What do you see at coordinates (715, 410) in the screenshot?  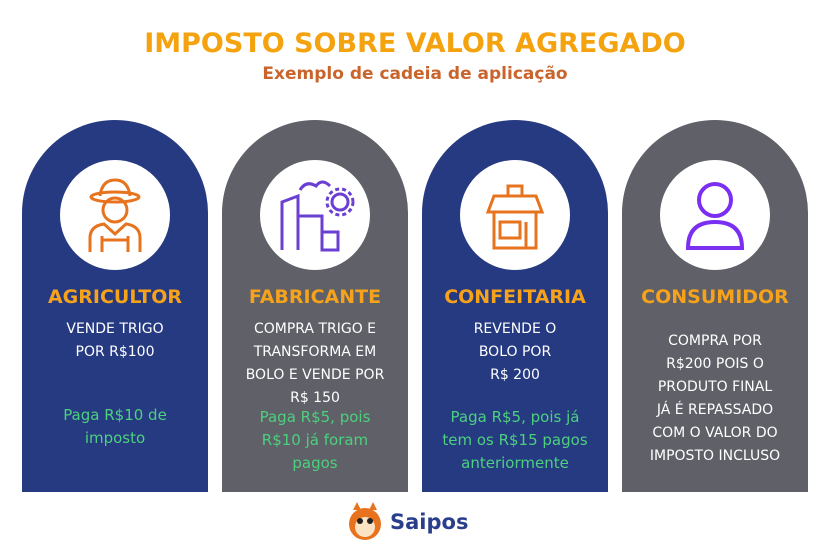 I see `description-line: JÁ É REPASSADO` at bounding box center [715, 410].